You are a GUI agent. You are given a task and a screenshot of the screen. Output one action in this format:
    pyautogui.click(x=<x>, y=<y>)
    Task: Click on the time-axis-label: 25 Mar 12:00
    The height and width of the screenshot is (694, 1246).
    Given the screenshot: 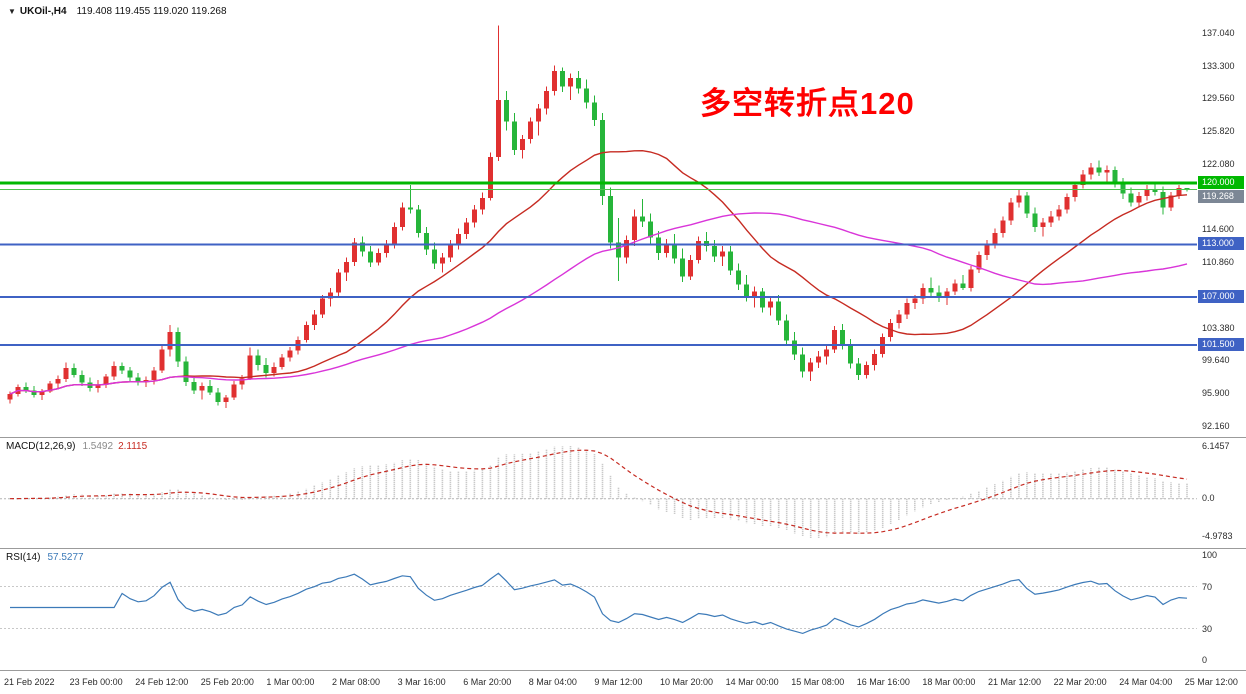 What is the action you would take?
    pyautogui.click(x=1211, y=682)
    